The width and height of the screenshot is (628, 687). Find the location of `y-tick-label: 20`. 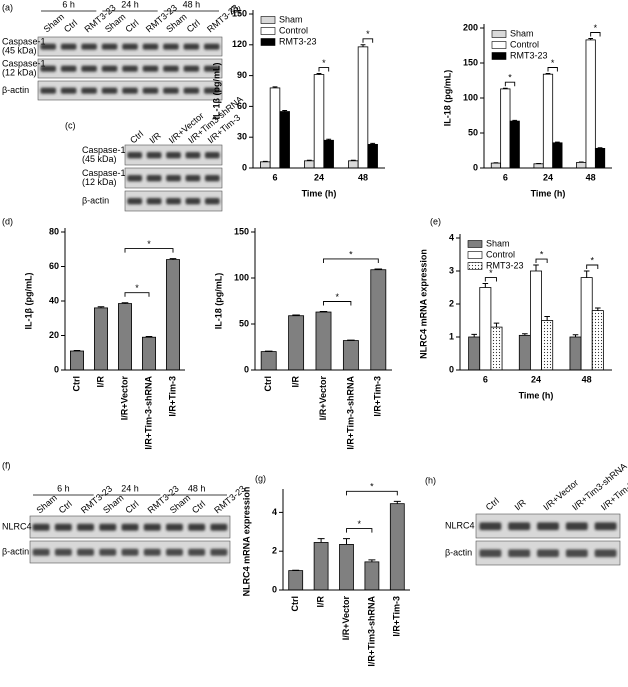

y-tick-label: 20 is located at coordinates (54, 335).